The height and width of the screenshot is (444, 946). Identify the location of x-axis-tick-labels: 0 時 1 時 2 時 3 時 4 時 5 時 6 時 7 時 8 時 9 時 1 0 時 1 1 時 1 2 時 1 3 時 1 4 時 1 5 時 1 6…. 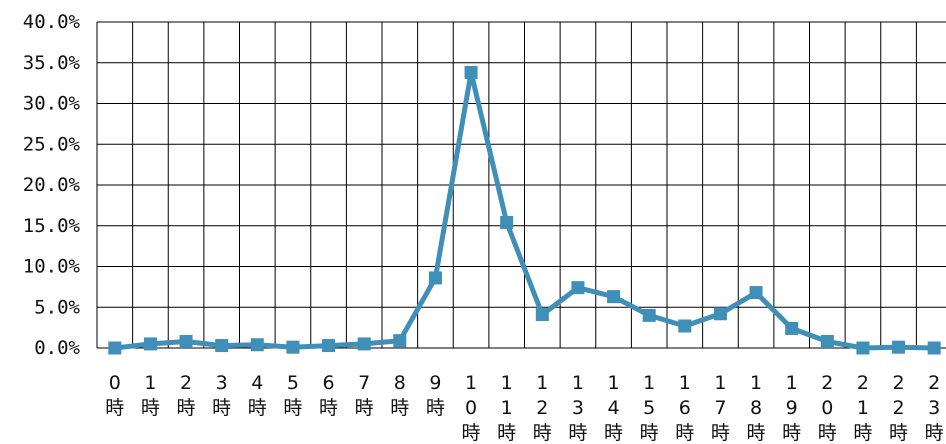
(524, 408).